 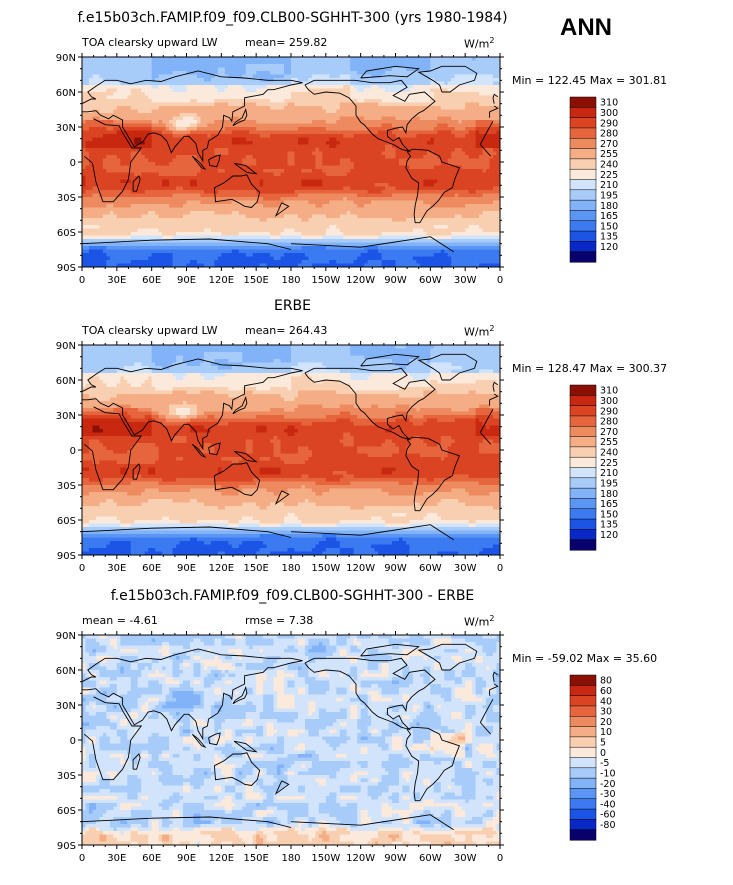 What do you see at coordinates (479, 43) in the screenshot?
I see `panel-units: W/m2` at bounding box center [479, 43].